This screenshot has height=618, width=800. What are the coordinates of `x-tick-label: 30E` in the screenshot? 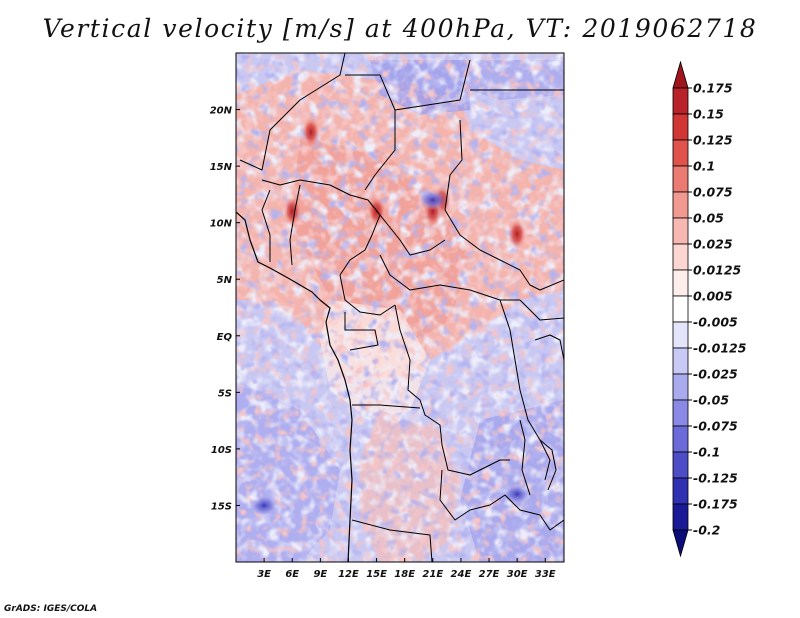 It's located at (517, 574).